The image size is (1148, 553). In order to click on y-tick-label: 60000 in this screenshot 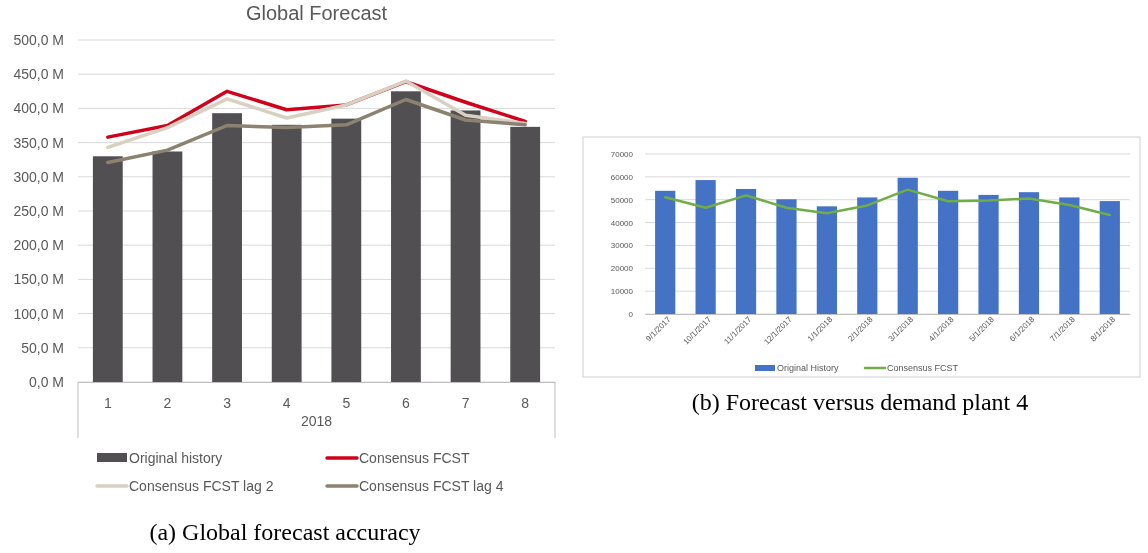, I will do `click(622, 177)`.